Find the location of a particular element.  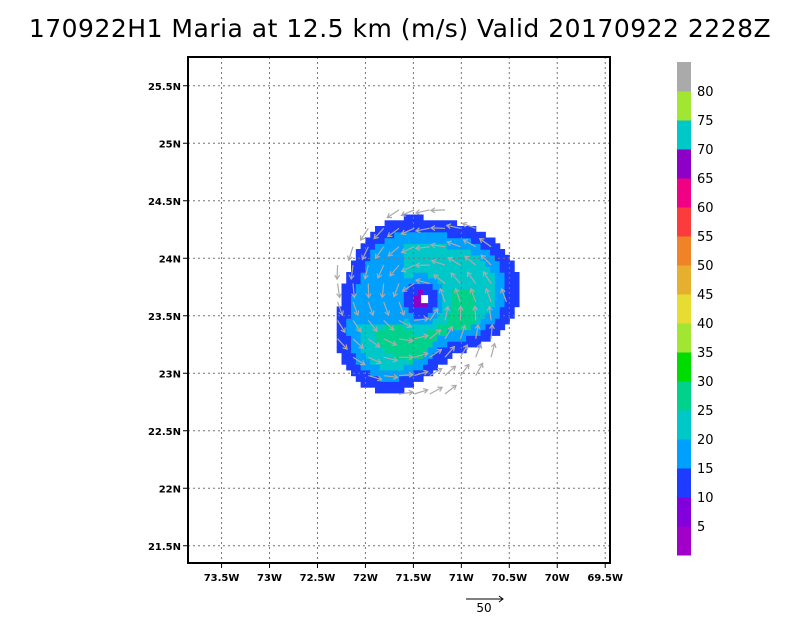

reference-vector-label: 50 is located at coordinates (483, 608).